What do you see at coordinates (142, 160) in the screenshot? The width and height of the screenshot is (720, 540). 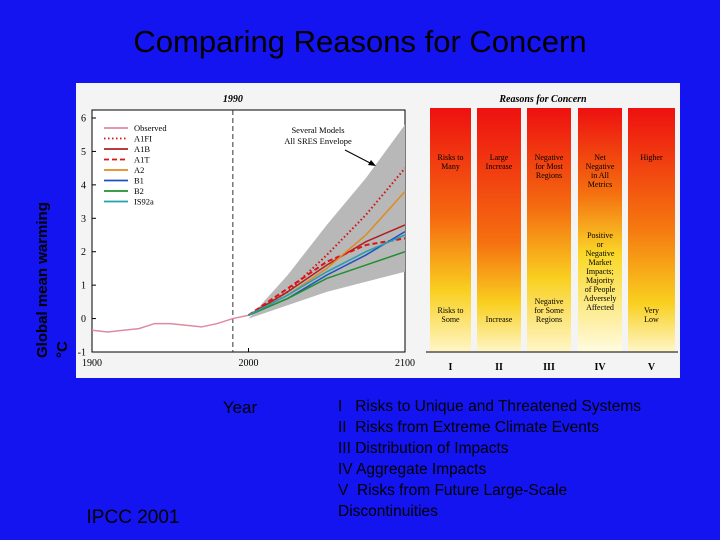 I see `legend-label: A1T` at bounding box center [142, 160].